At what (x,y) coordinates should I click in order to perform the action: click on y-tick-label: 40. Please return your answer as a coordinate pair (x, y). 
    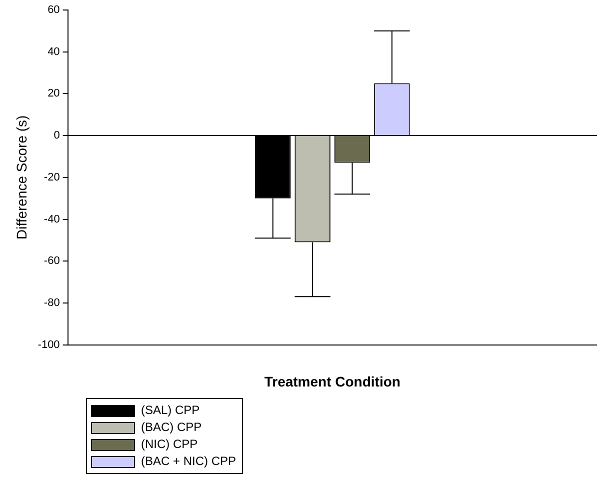
    Looking at the image, I should click on (54, 52).